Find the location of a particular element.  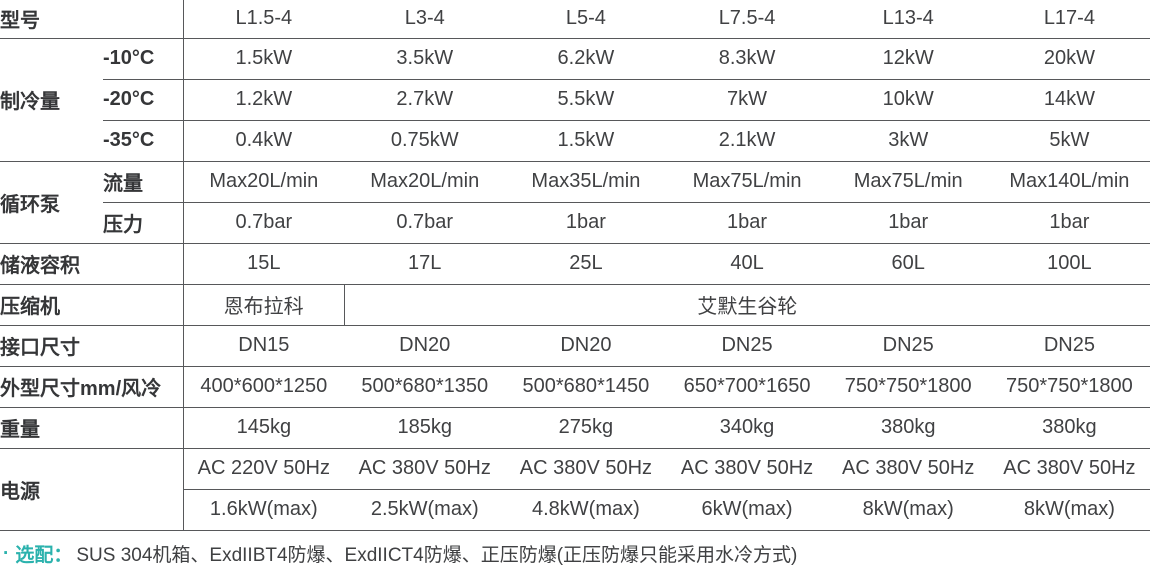

spec-cell: 1.6kW(max) is located at coordinates (263, 510).